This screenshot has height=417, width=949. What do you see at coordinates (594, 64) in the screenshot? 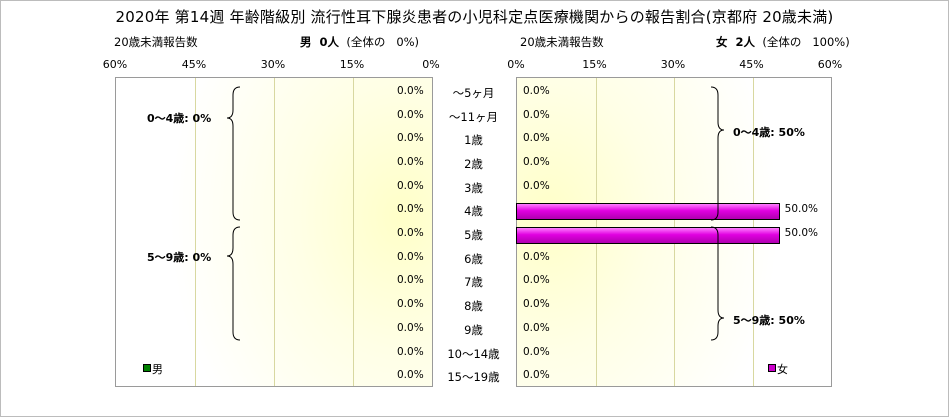
I see `tick-label-right-1: 15%` at bounding box center [594, 64].